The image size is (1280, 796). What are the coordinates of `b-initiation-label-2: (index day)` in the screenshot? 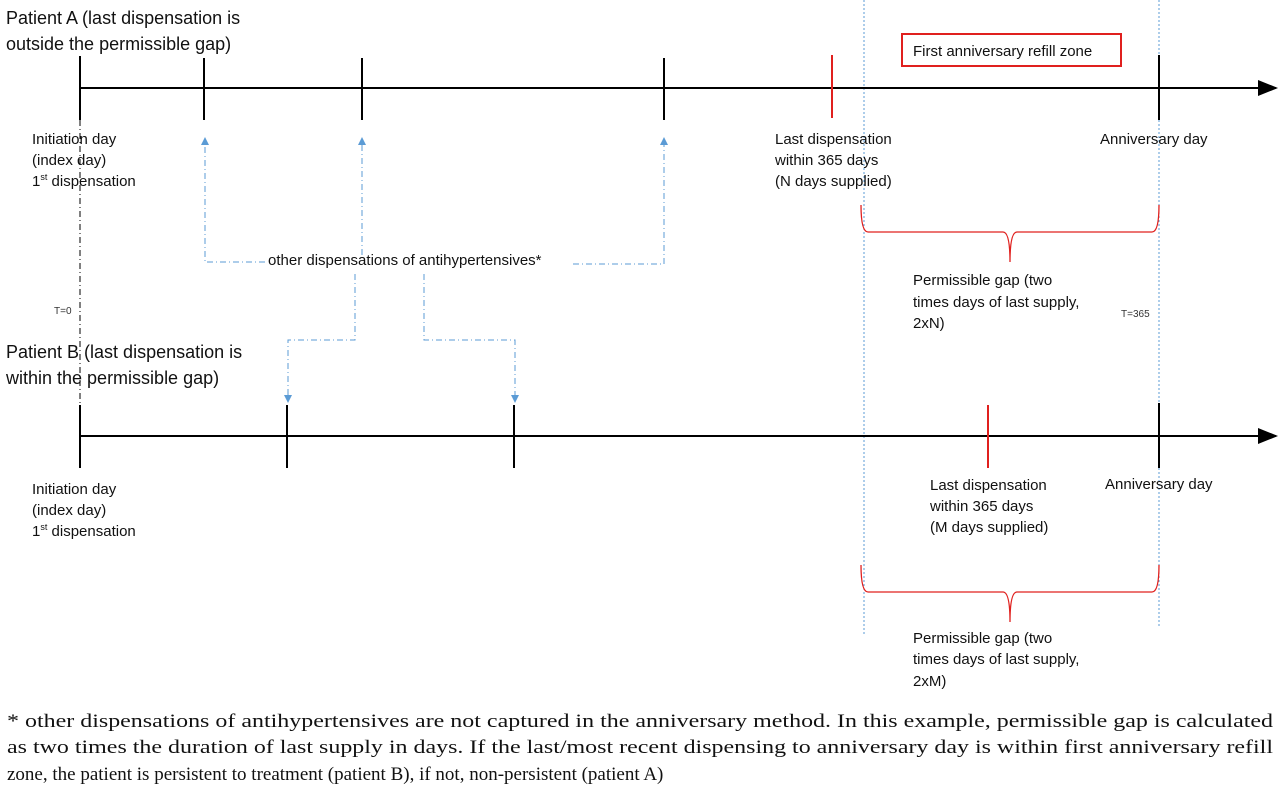 It's located at (69, 510).